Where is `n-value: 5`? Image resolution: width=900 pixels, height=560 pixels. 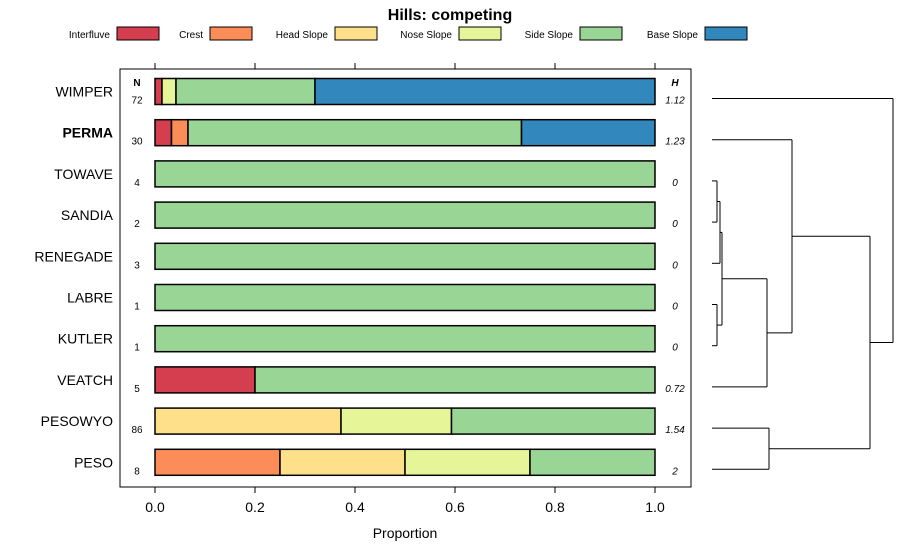
n-value: 5 is located at coordinates (137, 389).